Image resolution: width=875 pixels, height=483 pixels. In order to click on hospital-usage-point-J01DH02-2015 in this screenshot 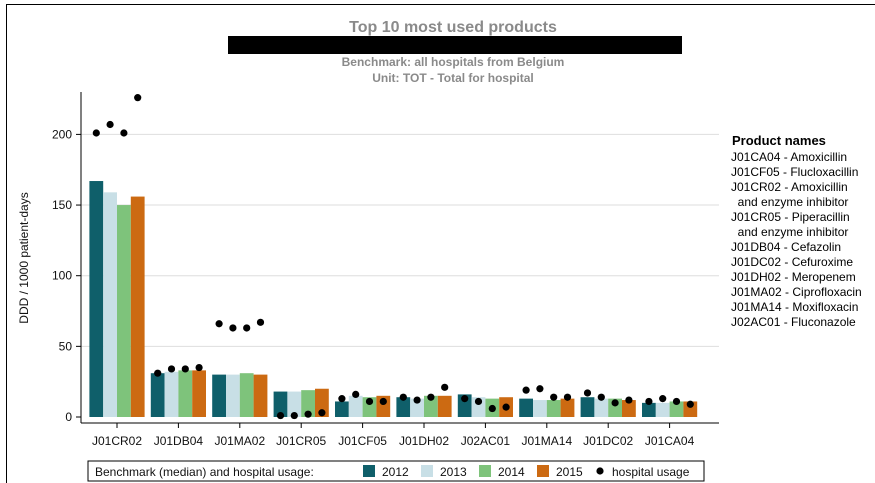, I will do `click(445, 387)`.